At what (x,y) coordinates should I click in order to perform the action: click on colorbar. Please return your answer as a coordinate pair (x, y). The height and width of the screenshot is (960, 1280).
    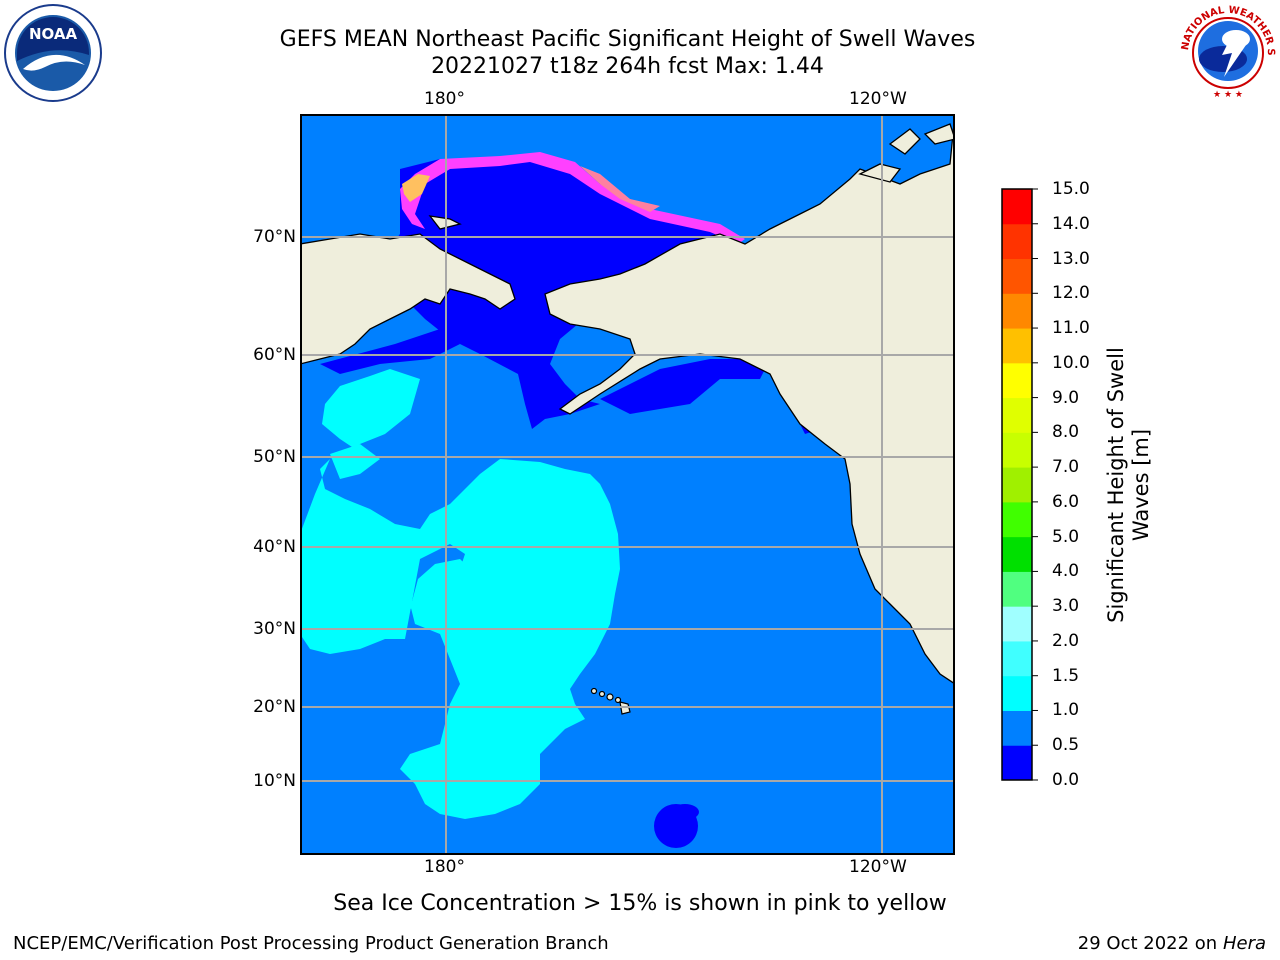
    Looking at the image, I should click on (1019, 484).